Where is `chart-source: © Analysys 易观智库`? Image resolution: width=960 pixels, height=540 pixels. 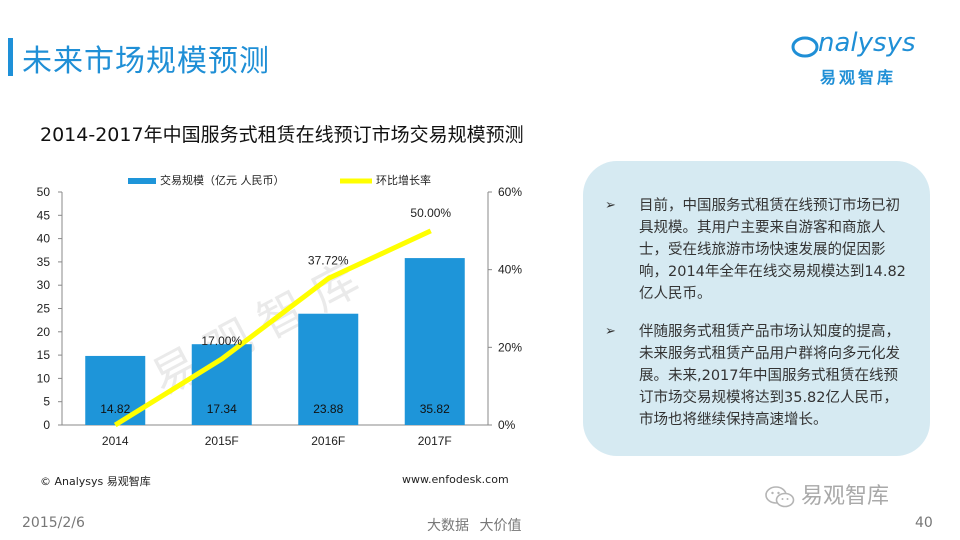
chart-source: © Analysys 易观智库 is located at coordinates (95, 481).